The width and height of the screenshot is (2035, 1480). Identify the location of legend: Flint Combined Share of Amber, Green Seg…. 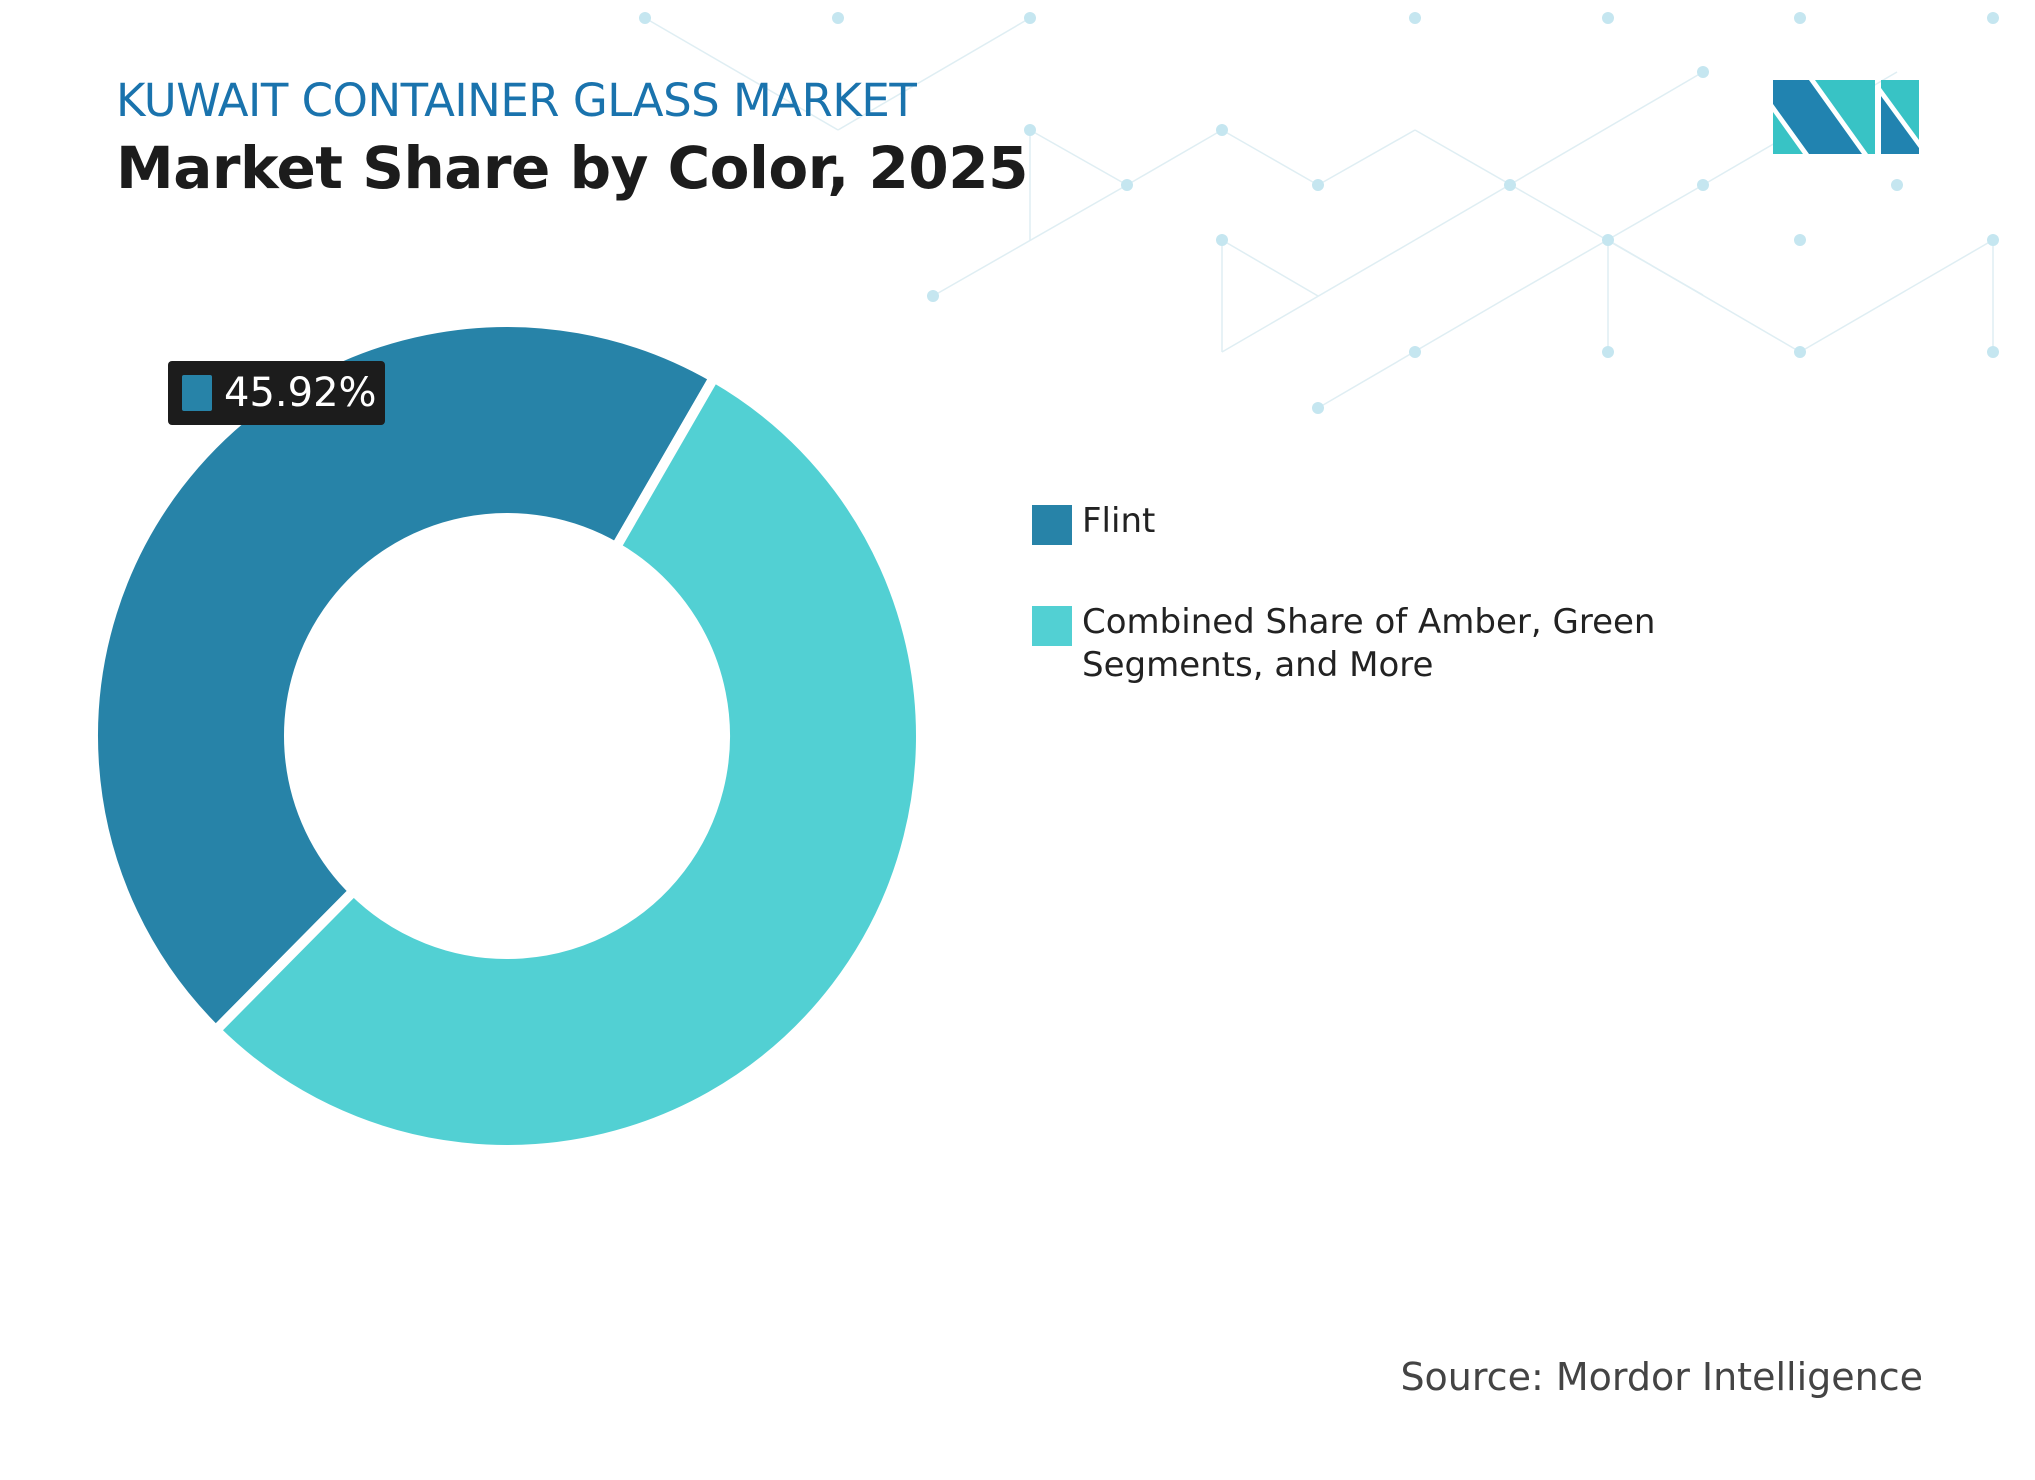
(1397, 621).